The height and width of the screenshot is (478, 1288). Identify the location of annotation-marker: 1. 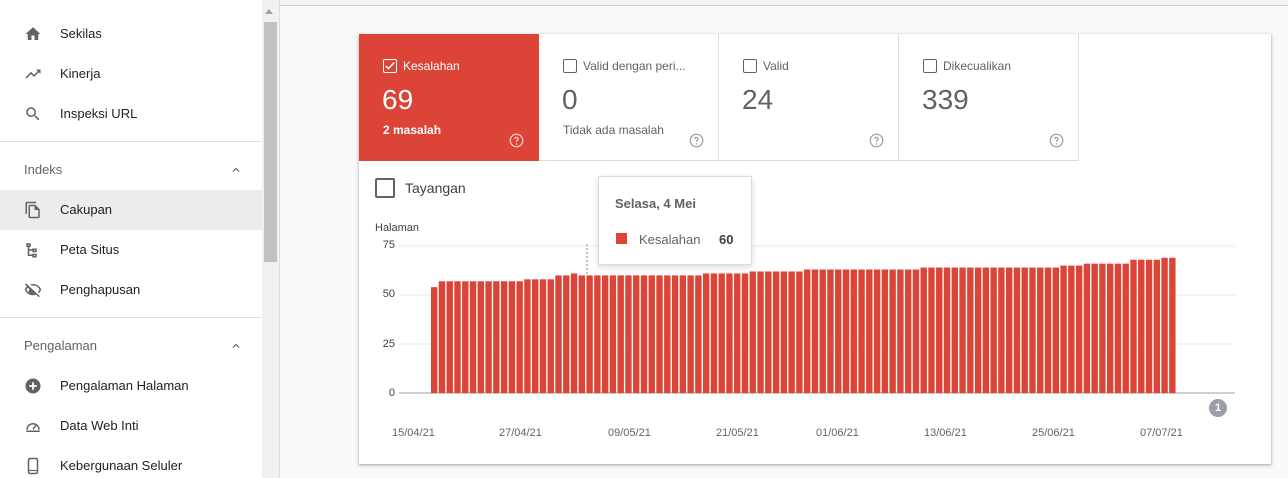
(1218, 408).